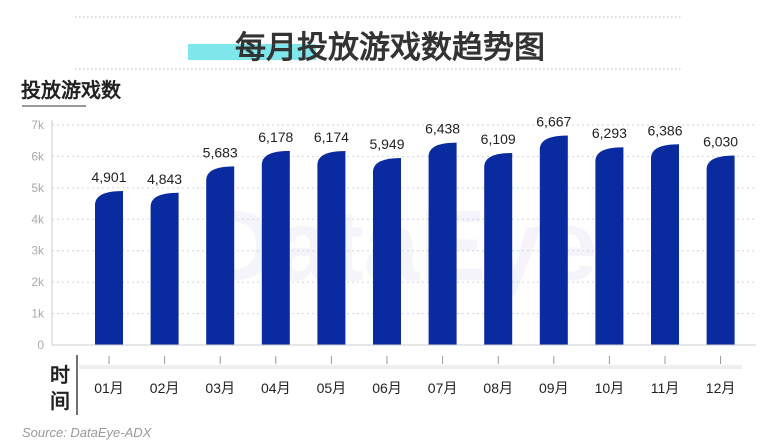  I want to click on y-axis-title: 投放游戏数, so click(71, 90).